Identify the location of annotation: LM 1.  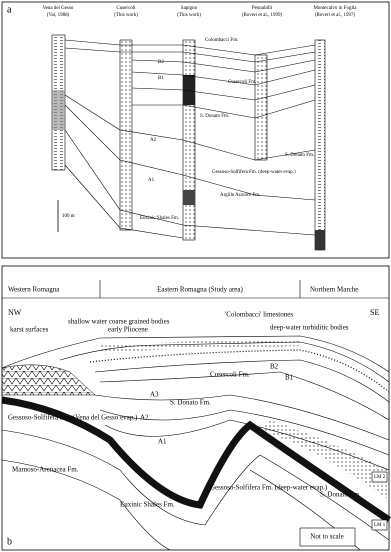
(380, 525).